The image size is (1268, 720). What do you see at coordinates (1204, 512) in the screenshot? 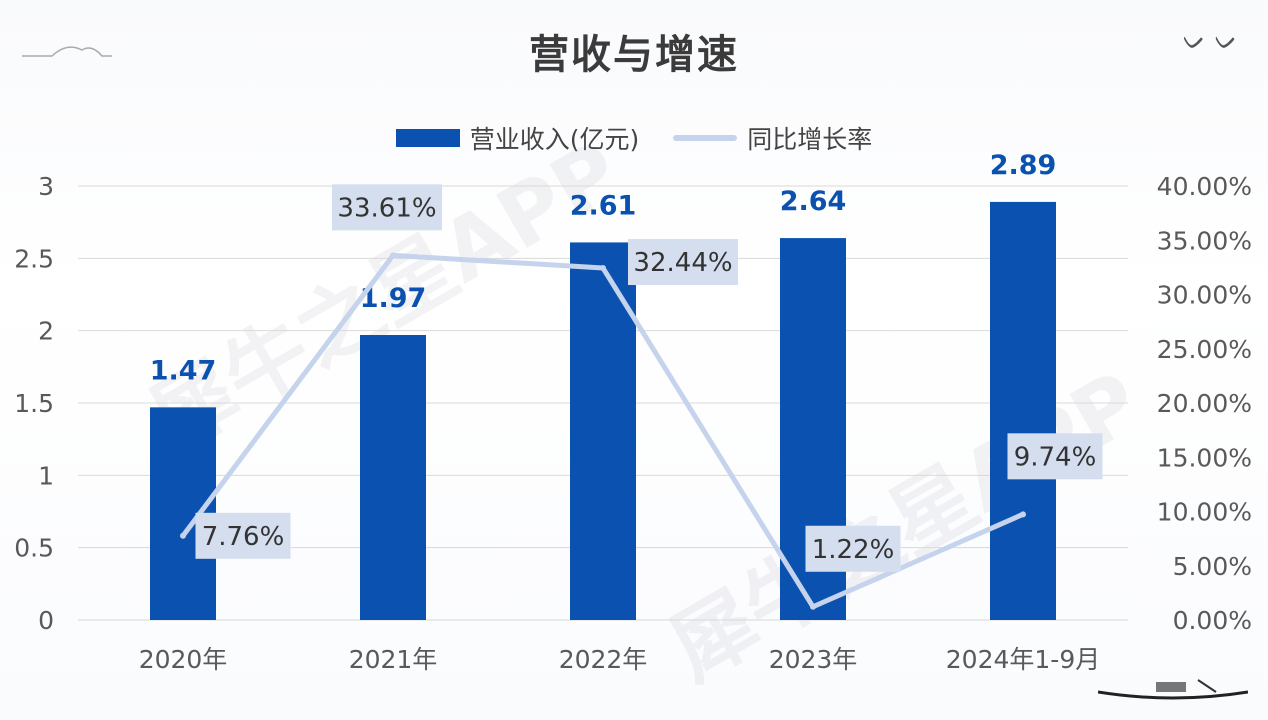
I see `y-right-tick-label: 10.00%` at bounding box center [1204, 512].